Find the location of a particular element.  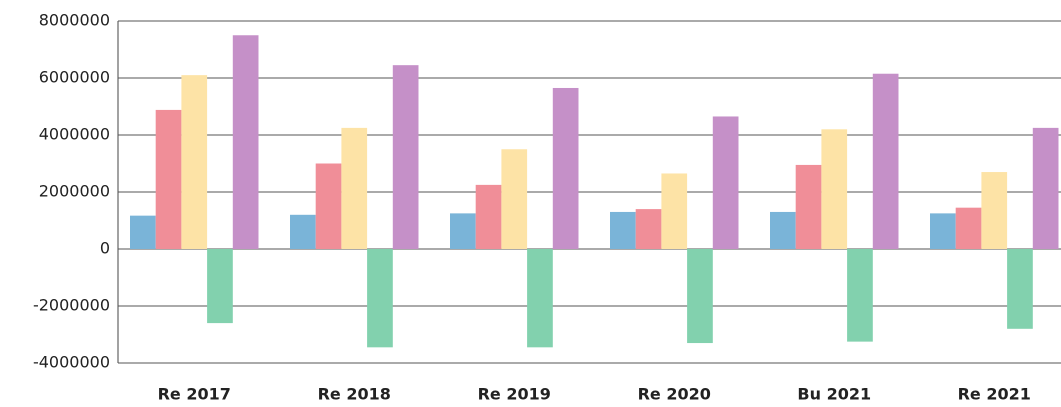

y-tick-label: 0 is located at coordinates (105, 248).